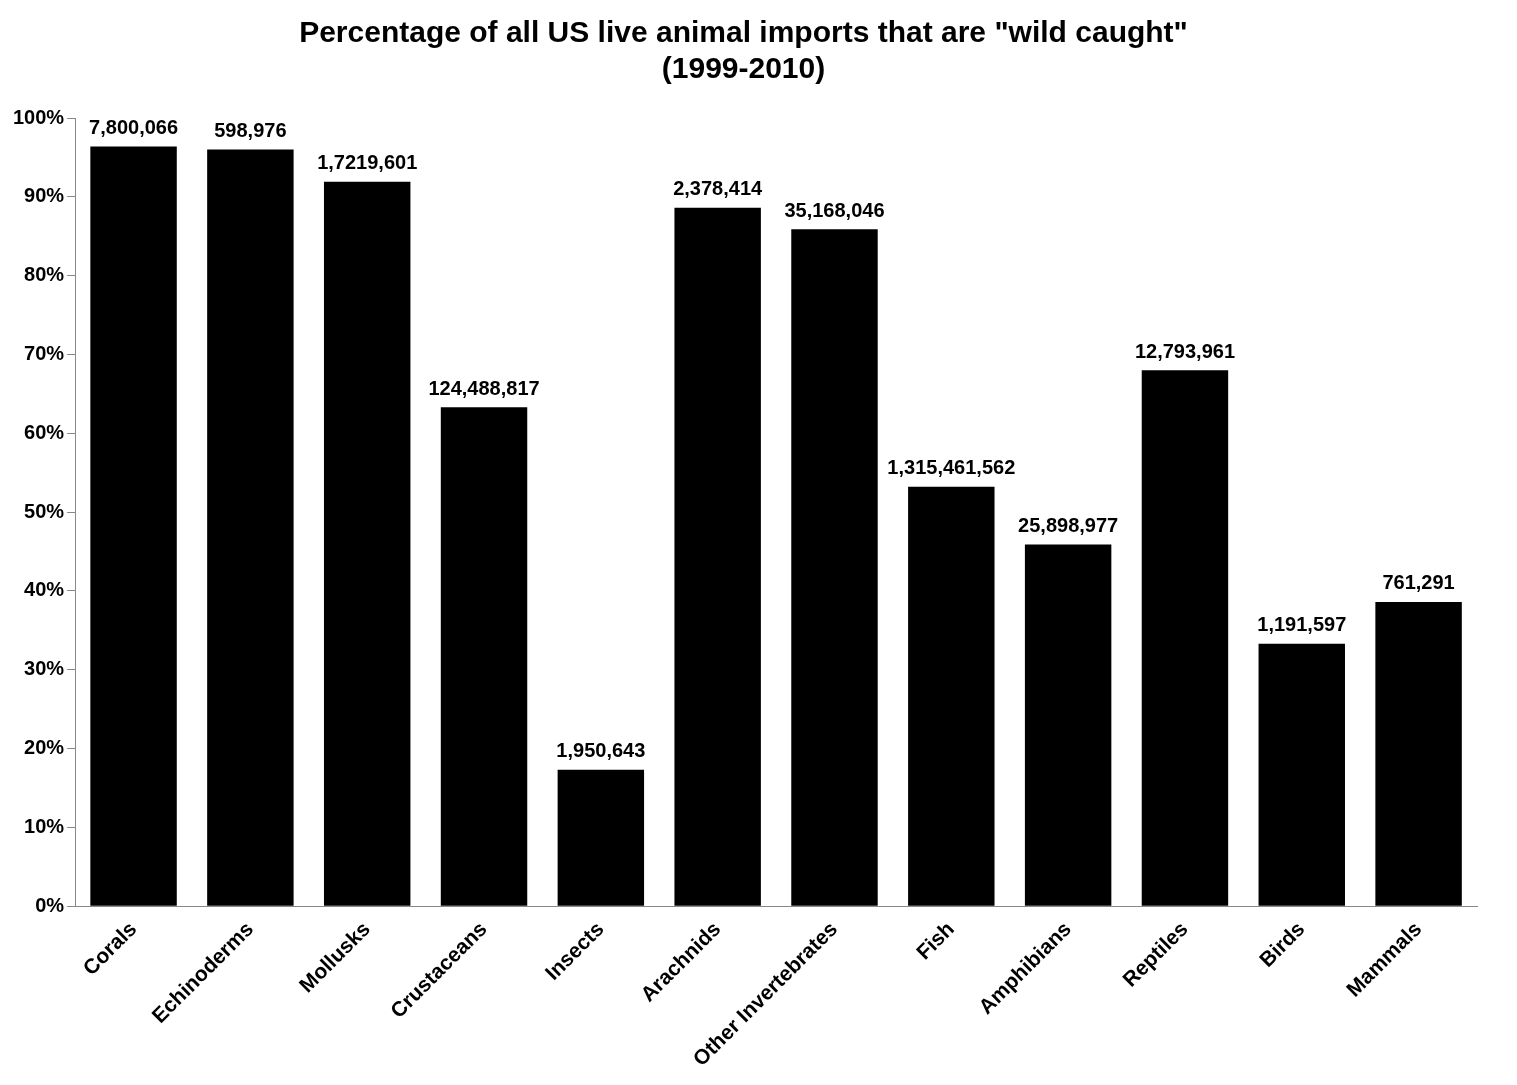  Describe the element at coordinates (1068, 524) in the screenshot. I see `annotation: 25,898,977` at that location.